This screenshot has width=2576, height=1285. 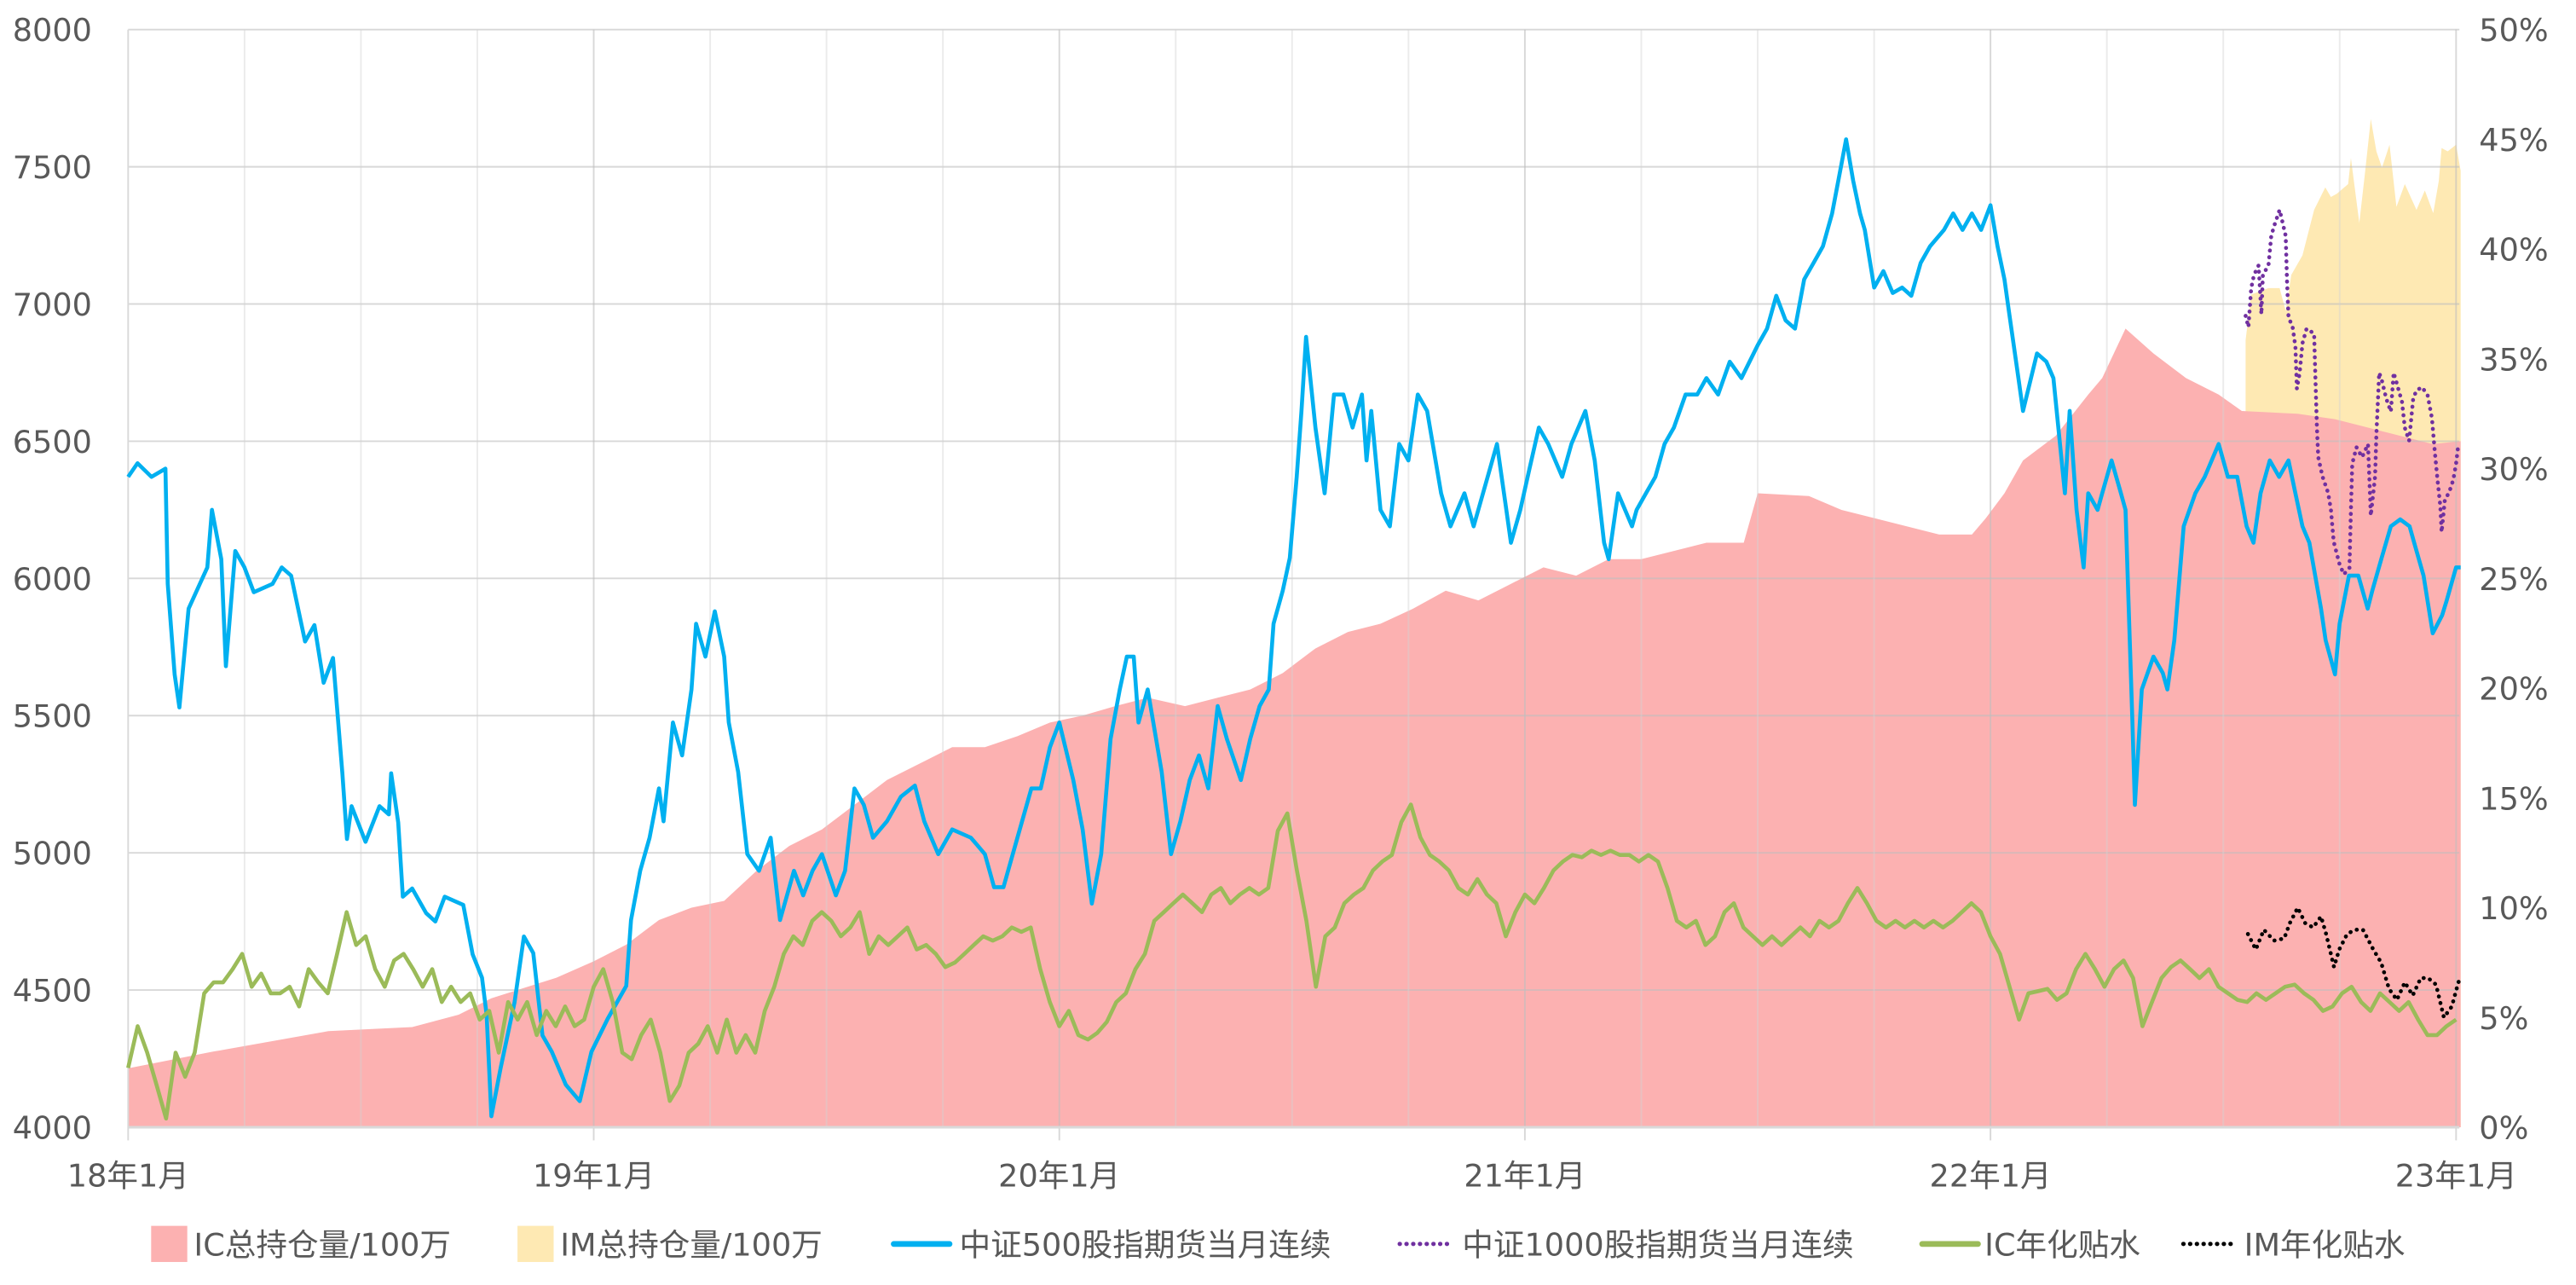 What do you see at coordinates (2503, 1018) in the screenshot?
I see `y-right-tick-label: 5%` at bounding box center [2503, 1018].